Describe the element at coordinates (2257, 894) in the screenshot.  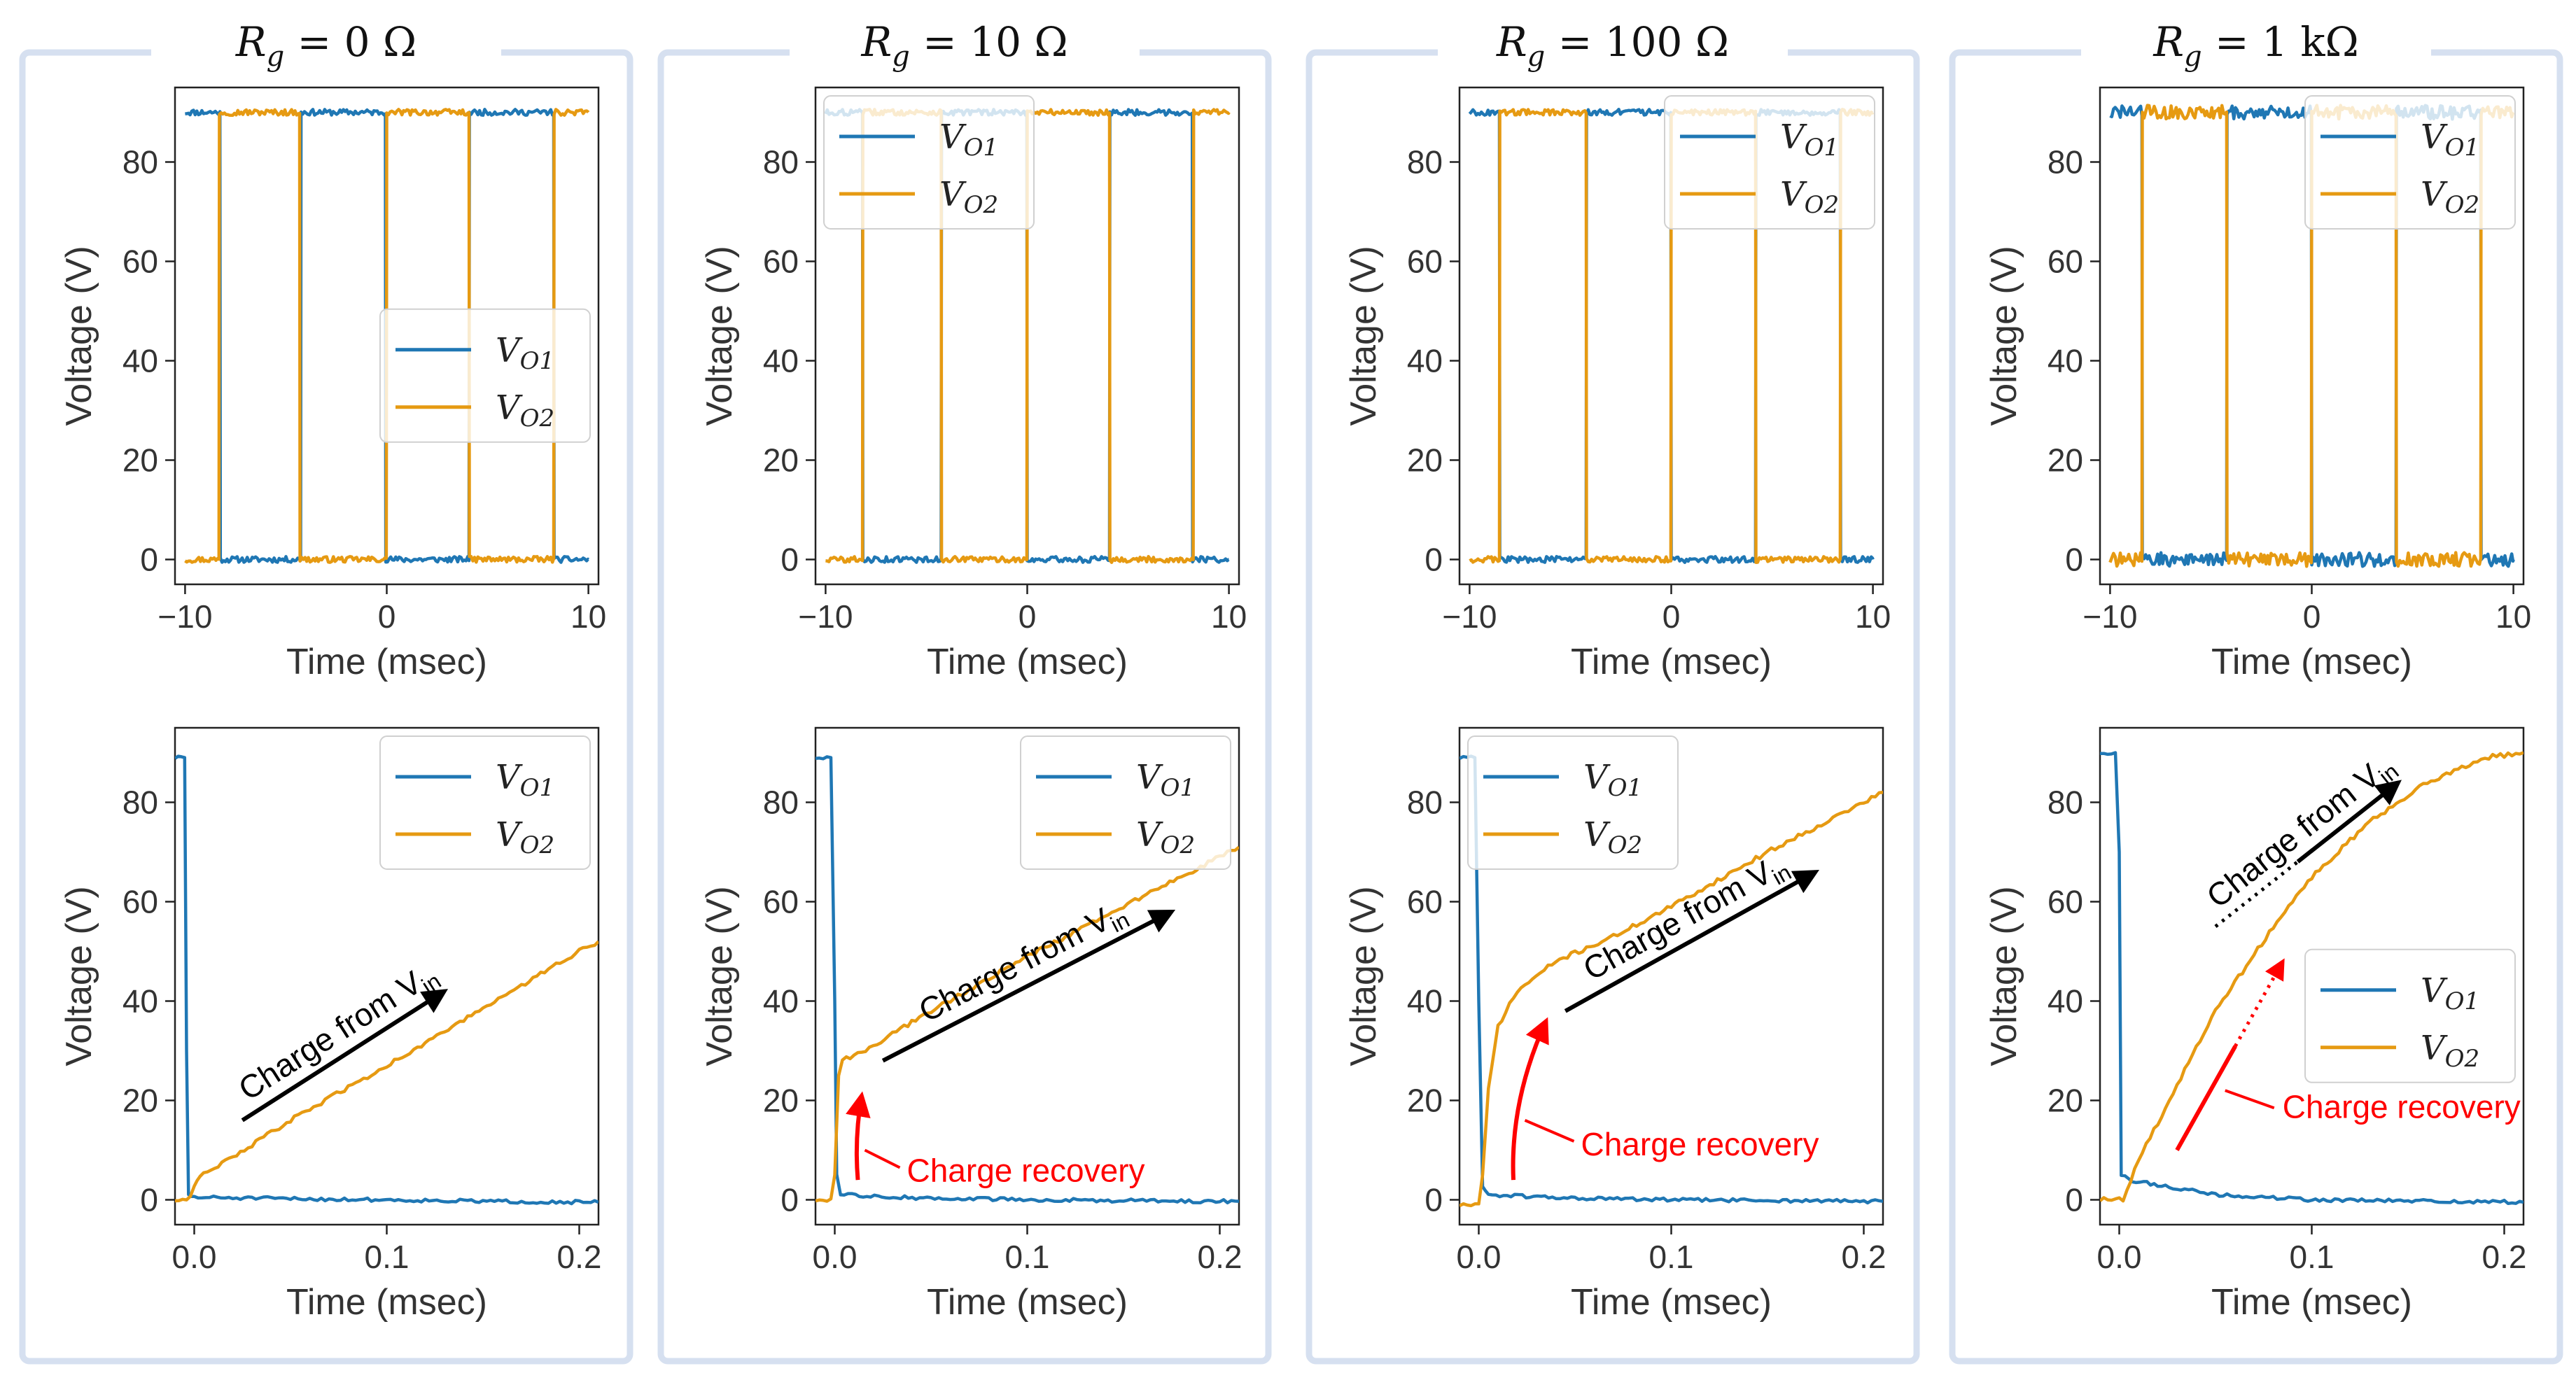
I see `charge-from-dotted-line` at that location.